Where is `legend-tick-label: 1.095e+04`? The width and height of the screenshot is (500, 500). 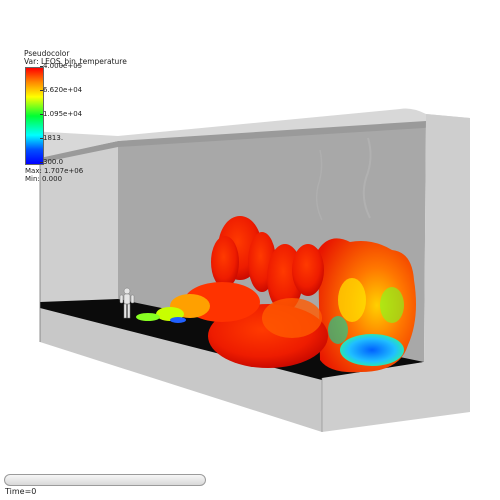
legend-tick-label: 1.095e+04 is located at coordinates (61, 114).